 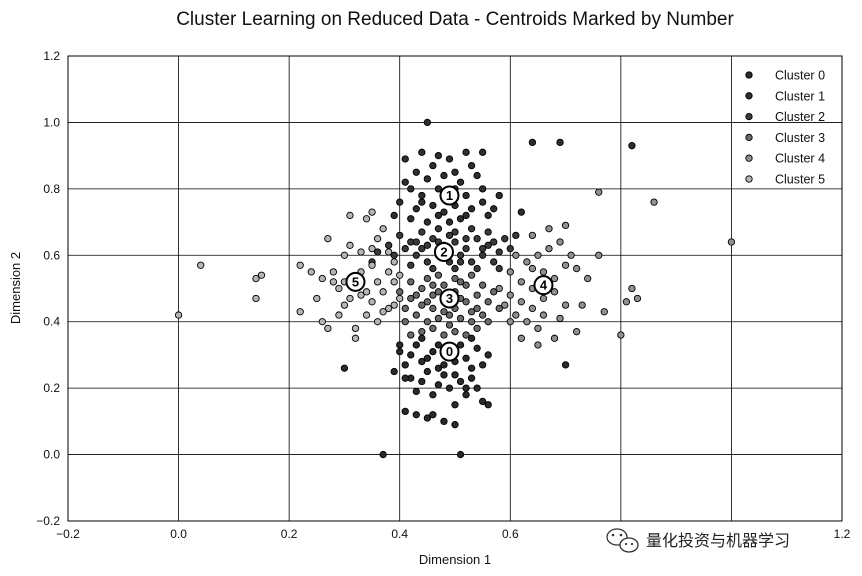 I want to click on centroid-label: 0, so click(x=449, y=351).